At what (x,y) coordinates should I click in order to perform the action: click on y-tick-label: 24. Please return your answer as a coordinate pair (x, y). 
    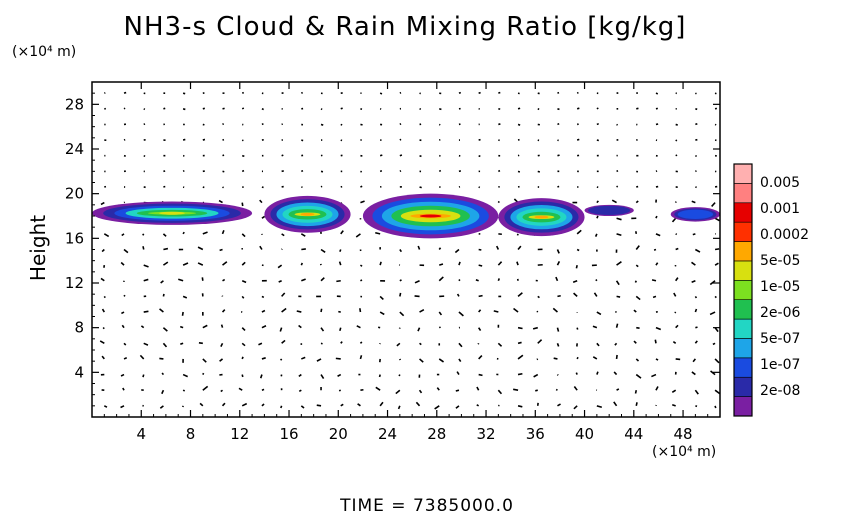
    Looking at the image, I should click on (74, 149).